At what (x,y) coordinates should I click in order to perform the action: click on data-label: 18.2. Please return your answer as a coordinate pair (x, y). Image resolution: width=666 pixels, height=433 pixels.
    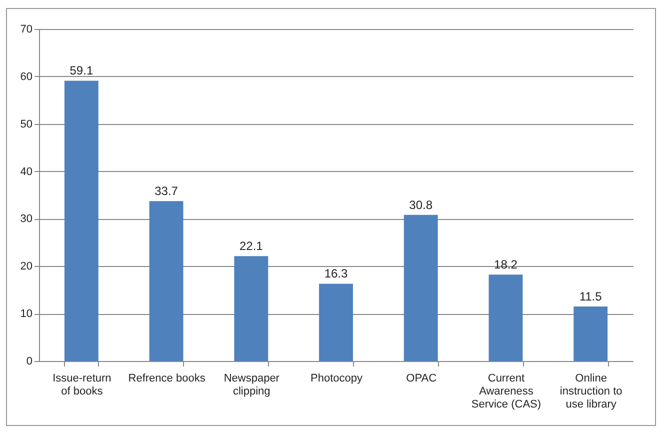
    Looking at the image, I should click on (506, 265).